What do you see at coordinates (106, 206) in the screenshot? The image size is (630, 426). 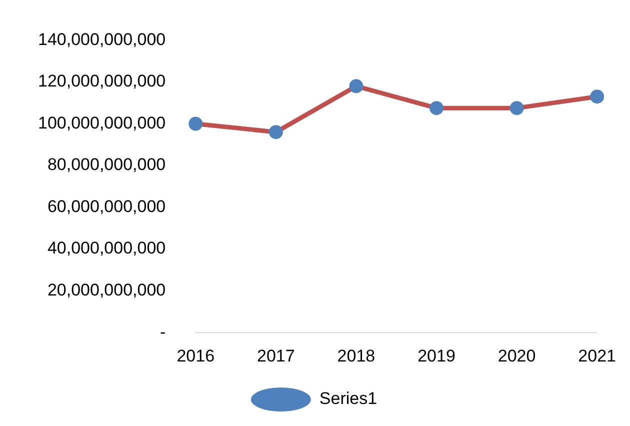 I see `y-tick-label: 60,000,000,000` at bounding box center [106, 206].